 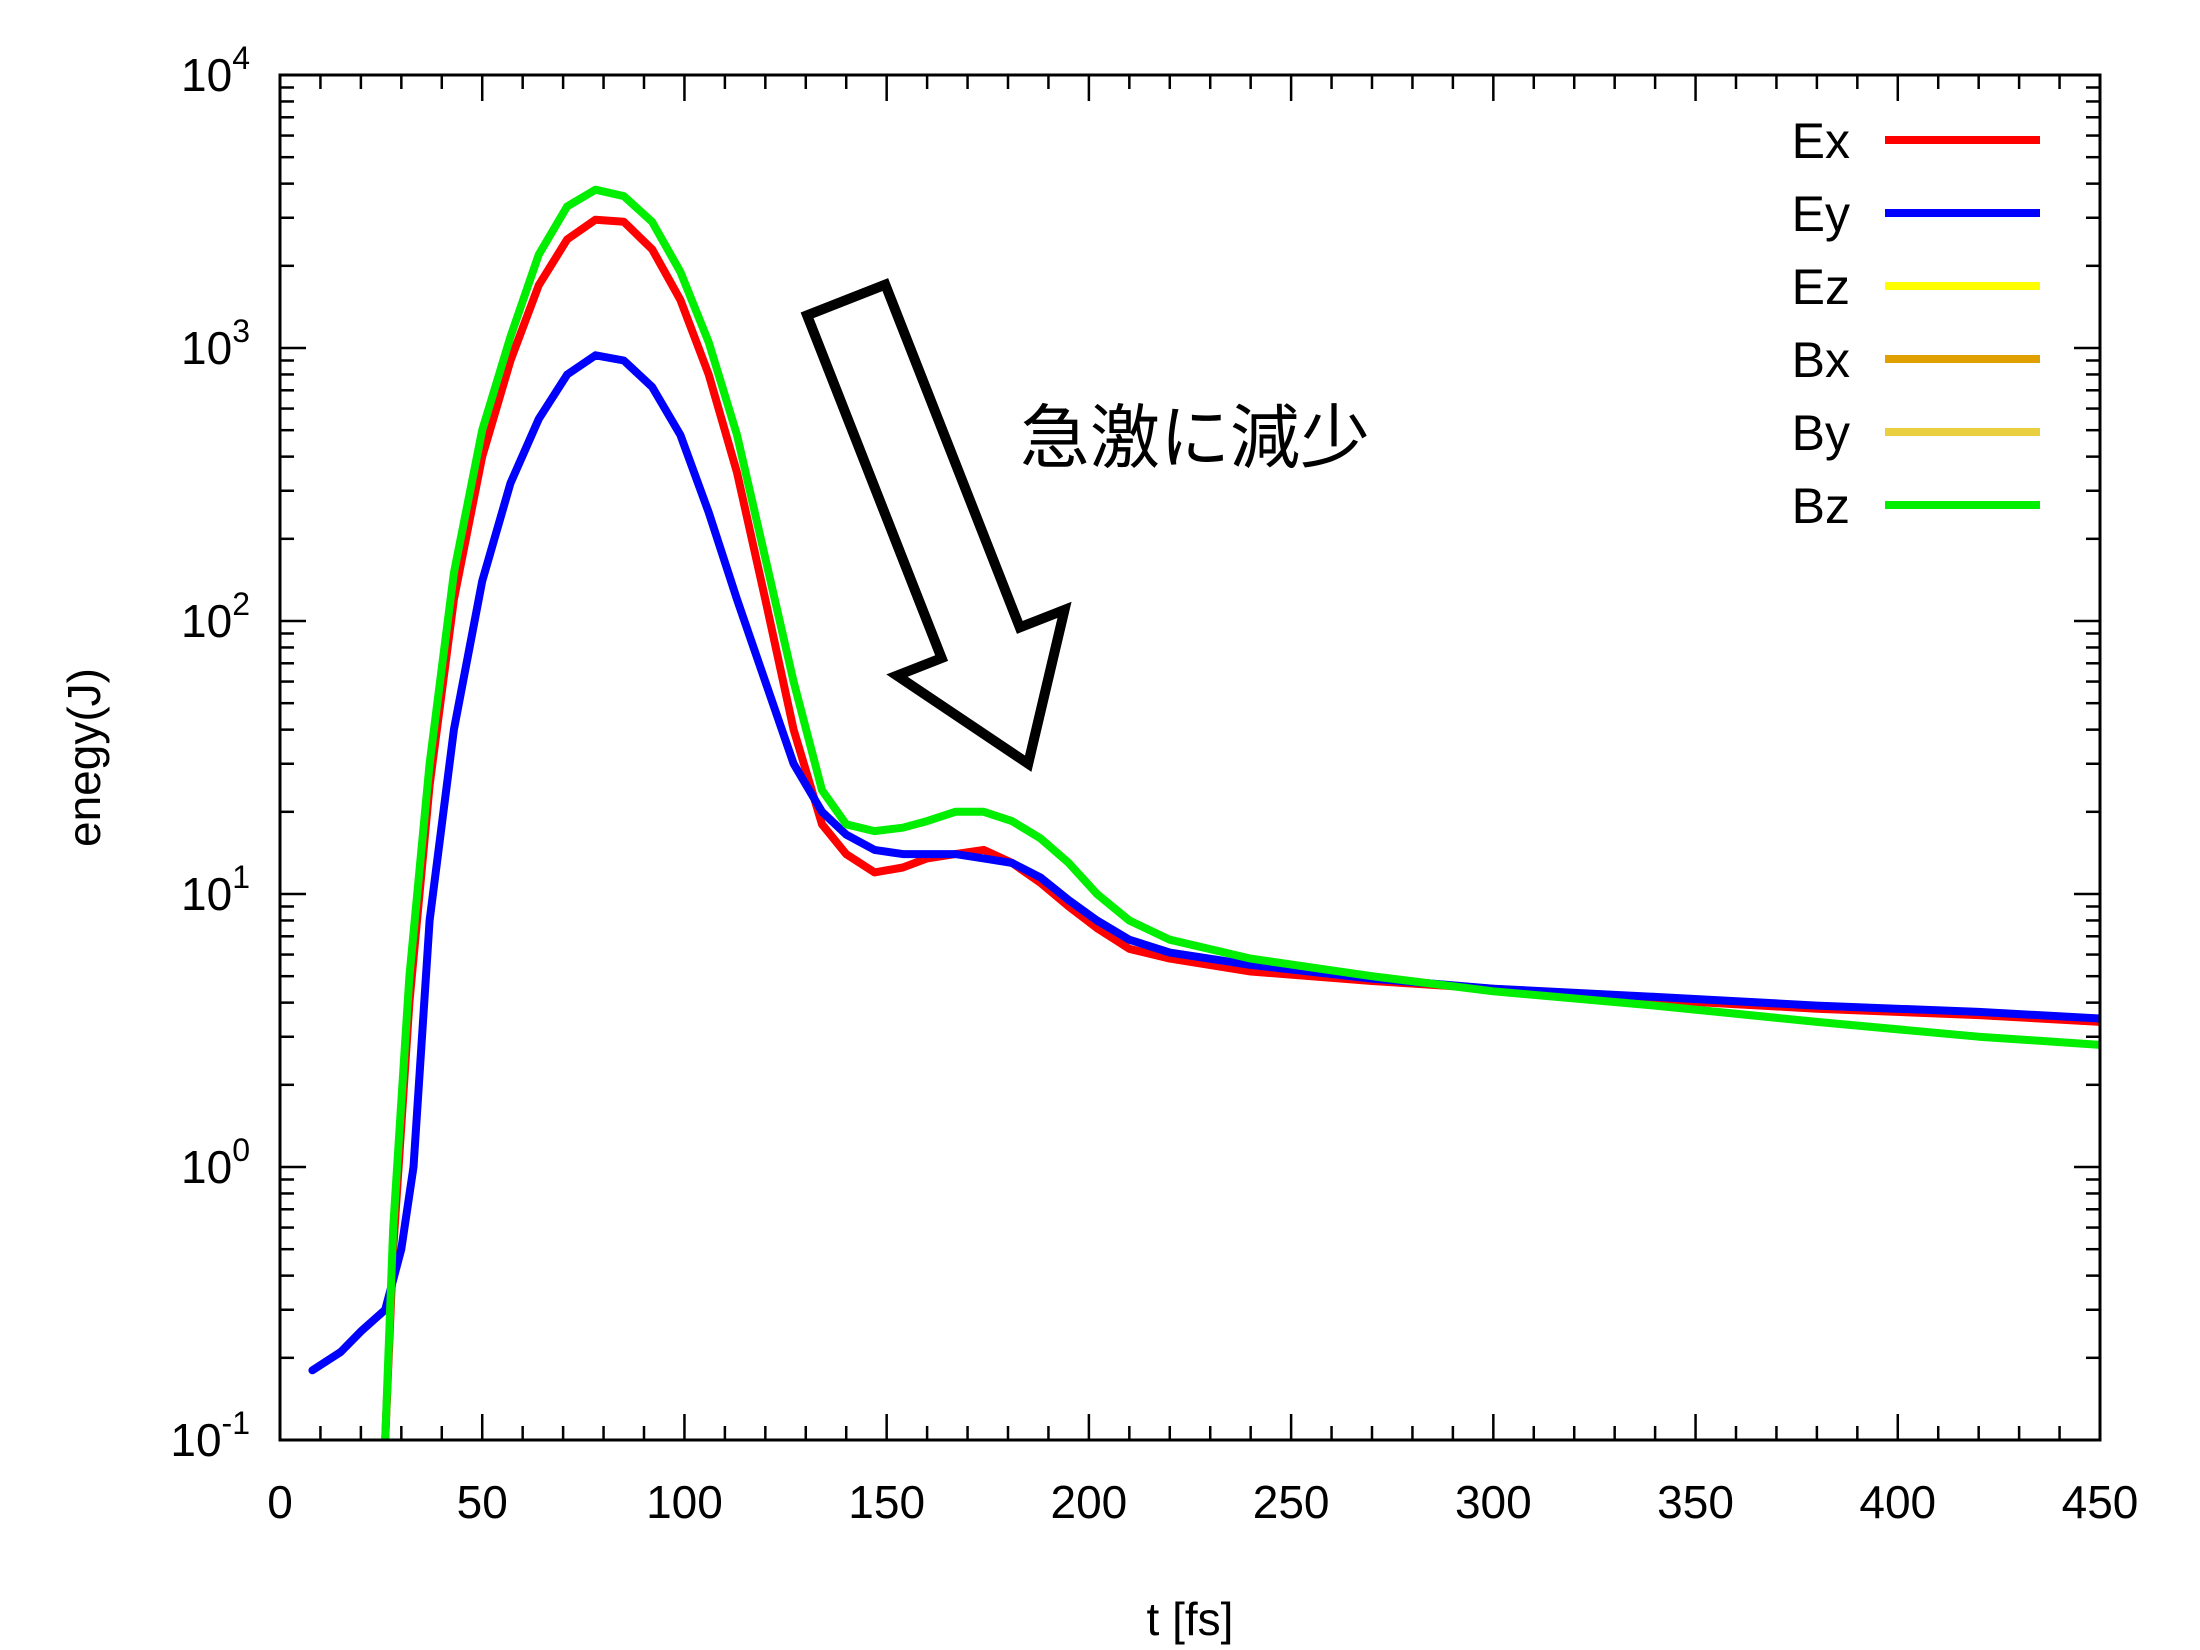 I want to click on x-tick-label: 350, so click(x=1695, y=1502).